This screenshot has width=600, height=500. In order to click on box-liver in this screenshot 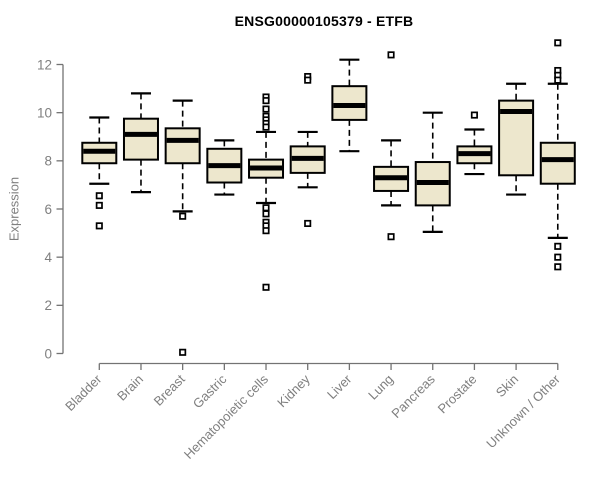, I will do `click(349, 105)`.